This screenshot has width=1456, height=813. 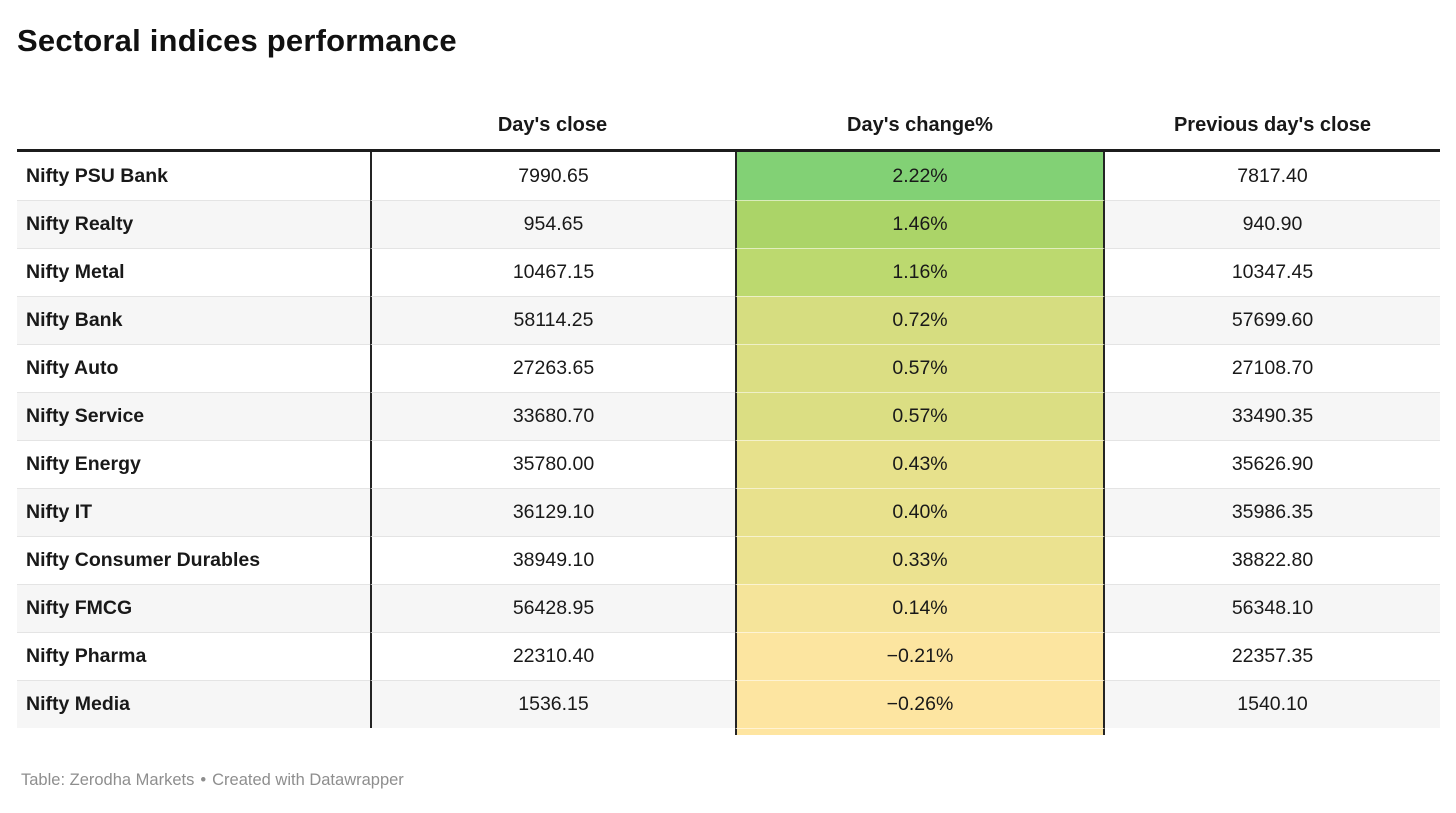 I want to click on footer-source-text: Table: Zerodha Markets, so click(x=108, y=780).